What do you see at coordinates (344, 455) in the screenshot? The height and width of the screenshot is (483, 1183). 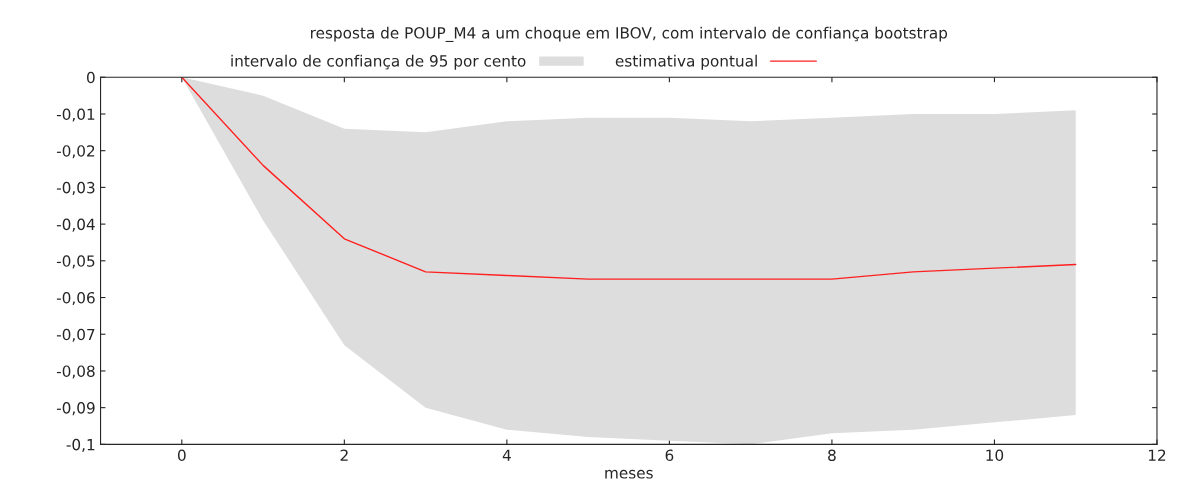 I see `x-tick-label: 2` at bounding box center [344, 455].